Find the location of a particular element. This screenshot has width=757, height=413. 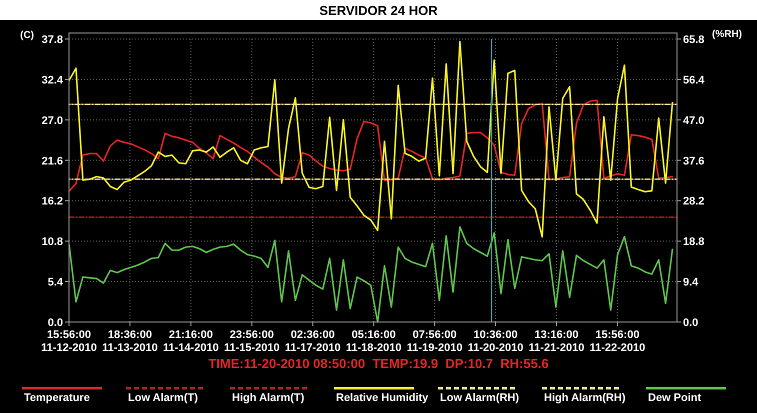

y2-tick-label: 9.4 is located at coordinates (691, 282).